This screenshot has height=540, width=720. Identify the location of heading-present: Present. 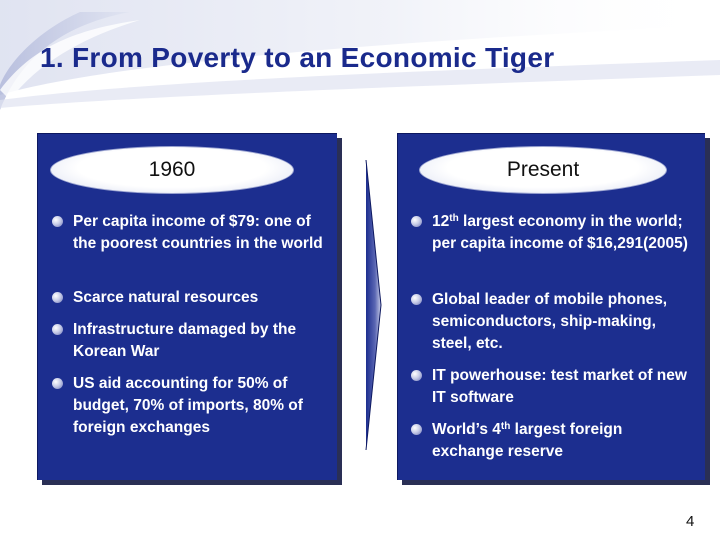
(543, 170).